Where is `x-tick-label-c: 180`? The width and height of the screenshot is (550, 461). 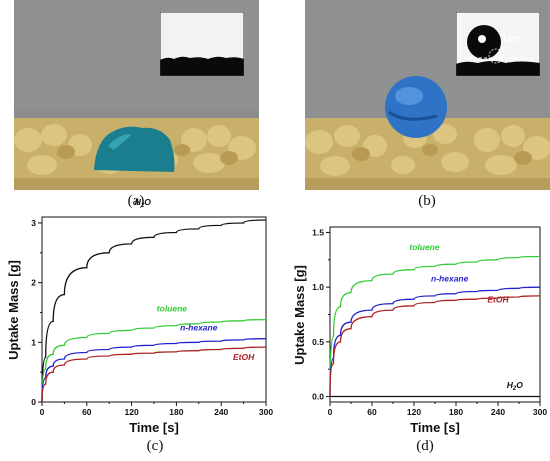
x-tick-label-c: 180 is located at coordinates (176, 412).